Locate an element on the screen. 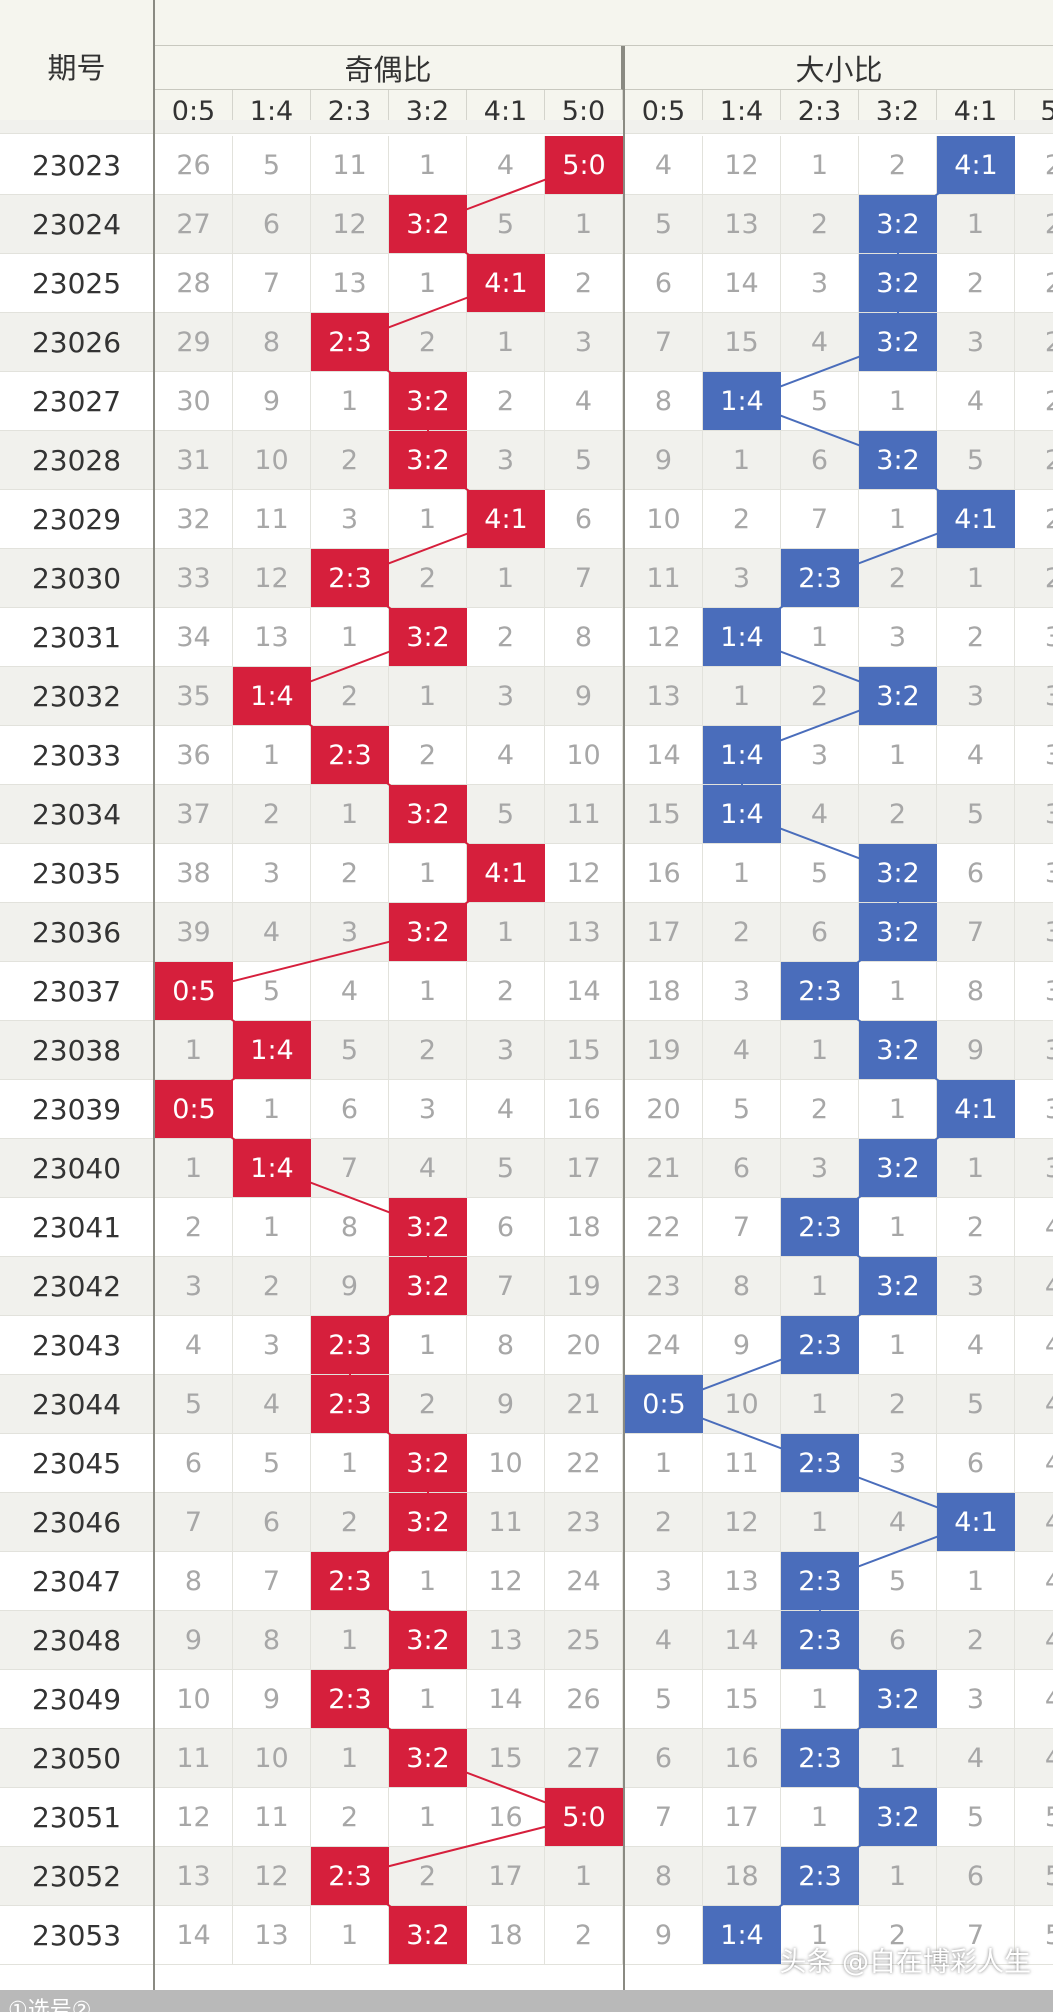 The height and width of the screenshot is (2012, 1053). odd-even-miss-count: 32 is located at coordinates (194, 519).